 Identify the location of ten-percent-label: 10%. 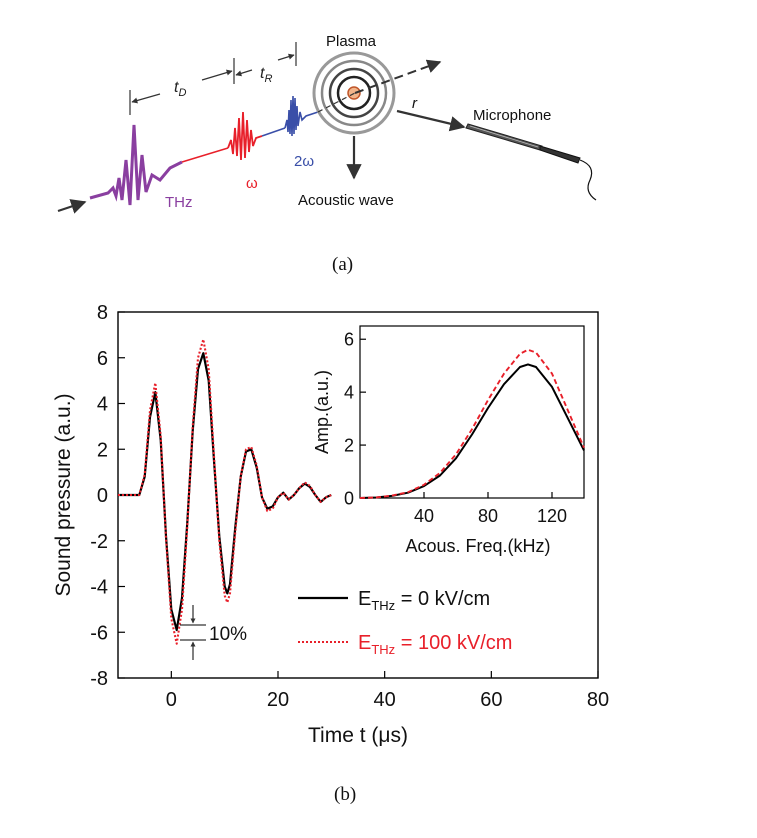
(228, 634).